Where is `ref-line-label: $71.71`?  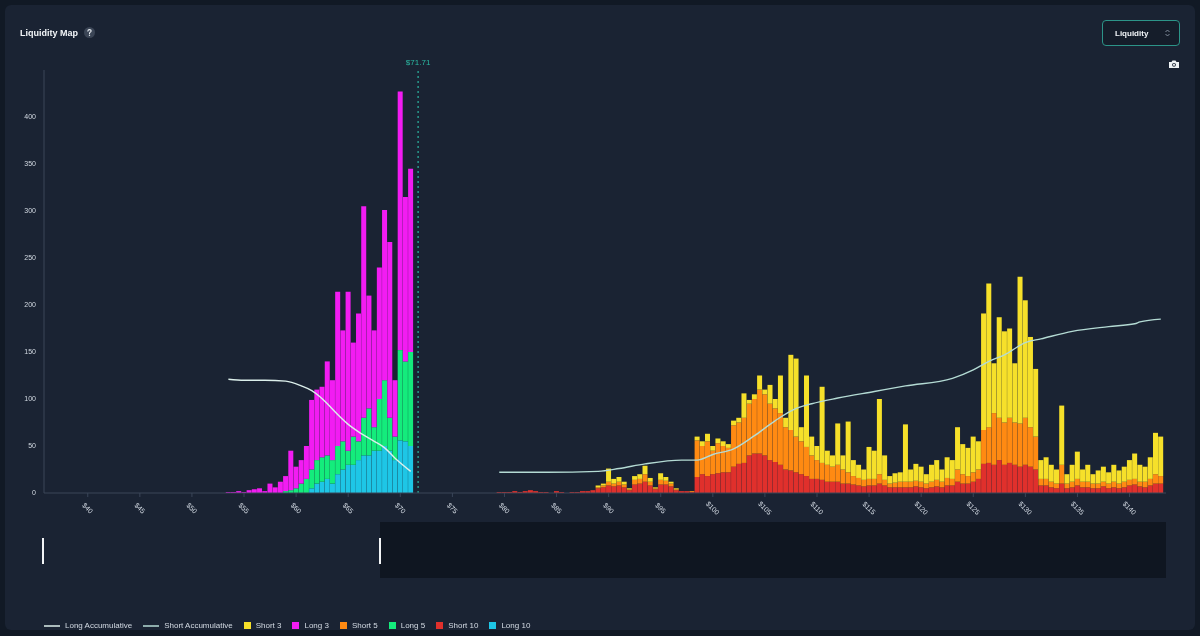 ref-line-label: $71.71 is located at coordinates (418, 62).